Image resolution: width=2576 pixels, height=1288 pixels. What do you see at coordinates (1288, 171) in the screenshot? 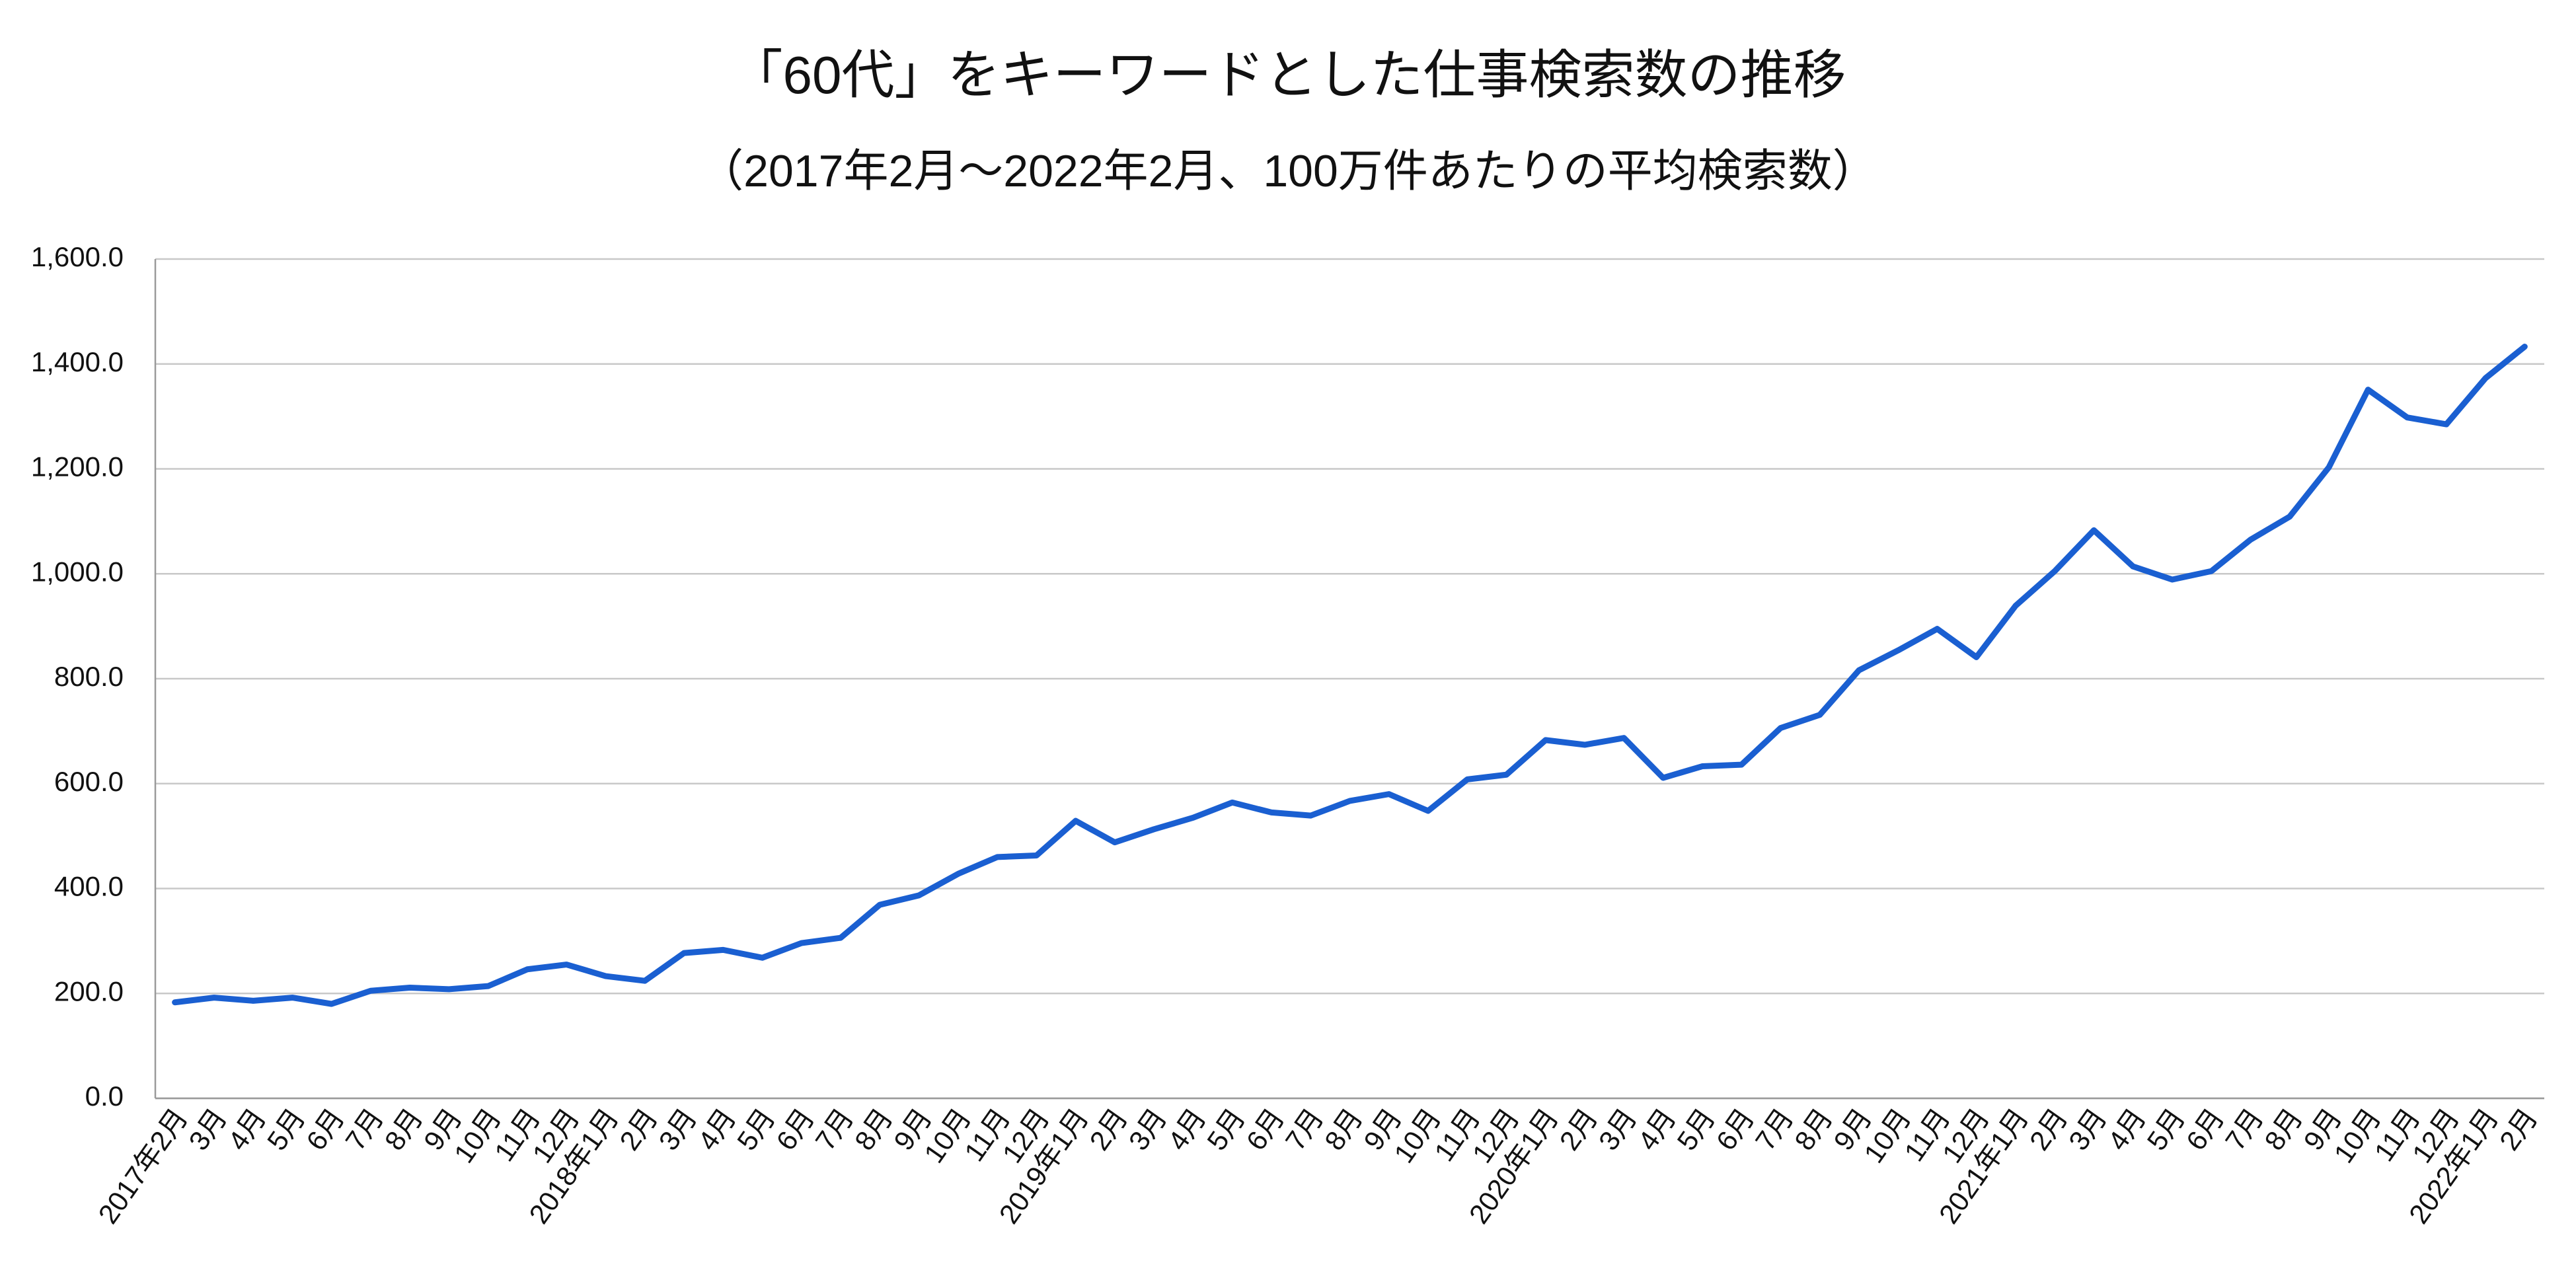
I see `chart-subtitle: （2017年2月～2022年2月、100万件あたりの平均検索数）` at bounding box center [1288, 171].